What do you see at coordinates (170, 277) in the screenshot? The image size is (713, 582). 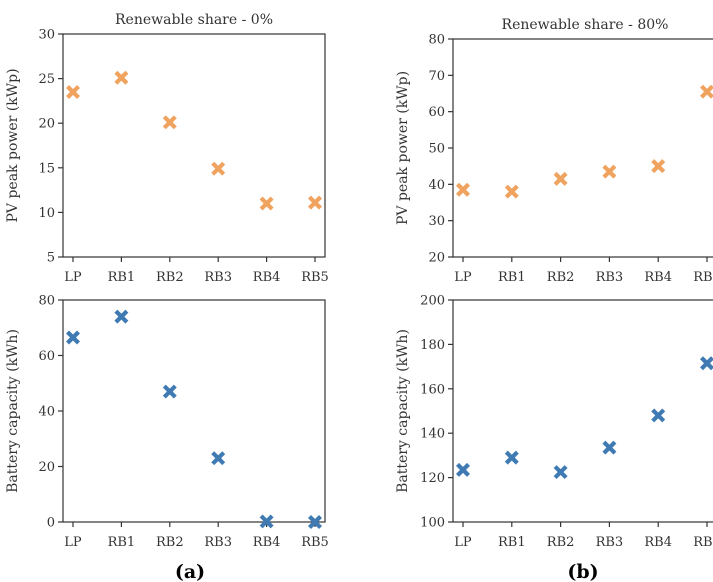 I see `x-tick-label-pv-0-2: RB2` at bounding box center [170, 277].